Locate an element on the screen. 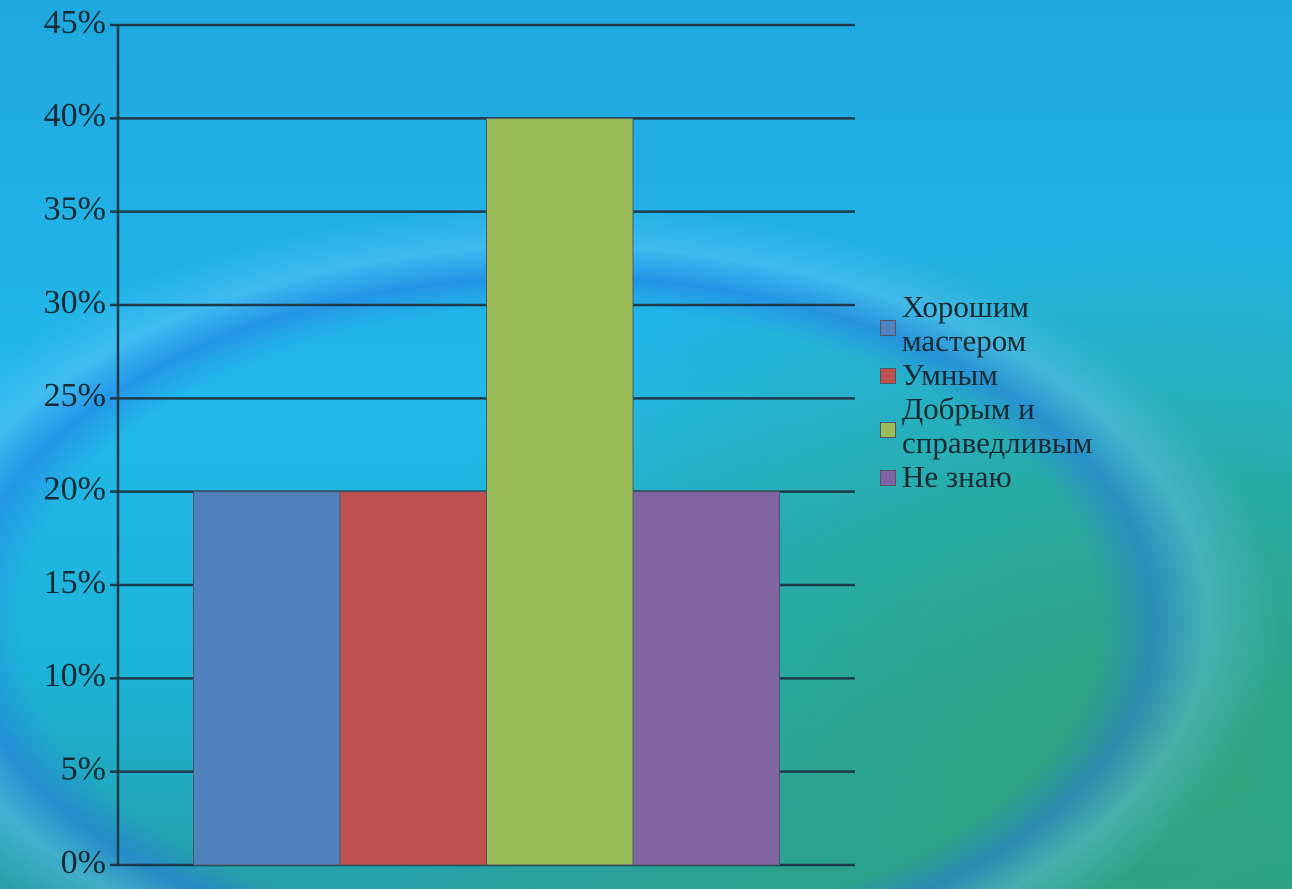  y-tick-label: 45% is located at coordinates (75, 22).